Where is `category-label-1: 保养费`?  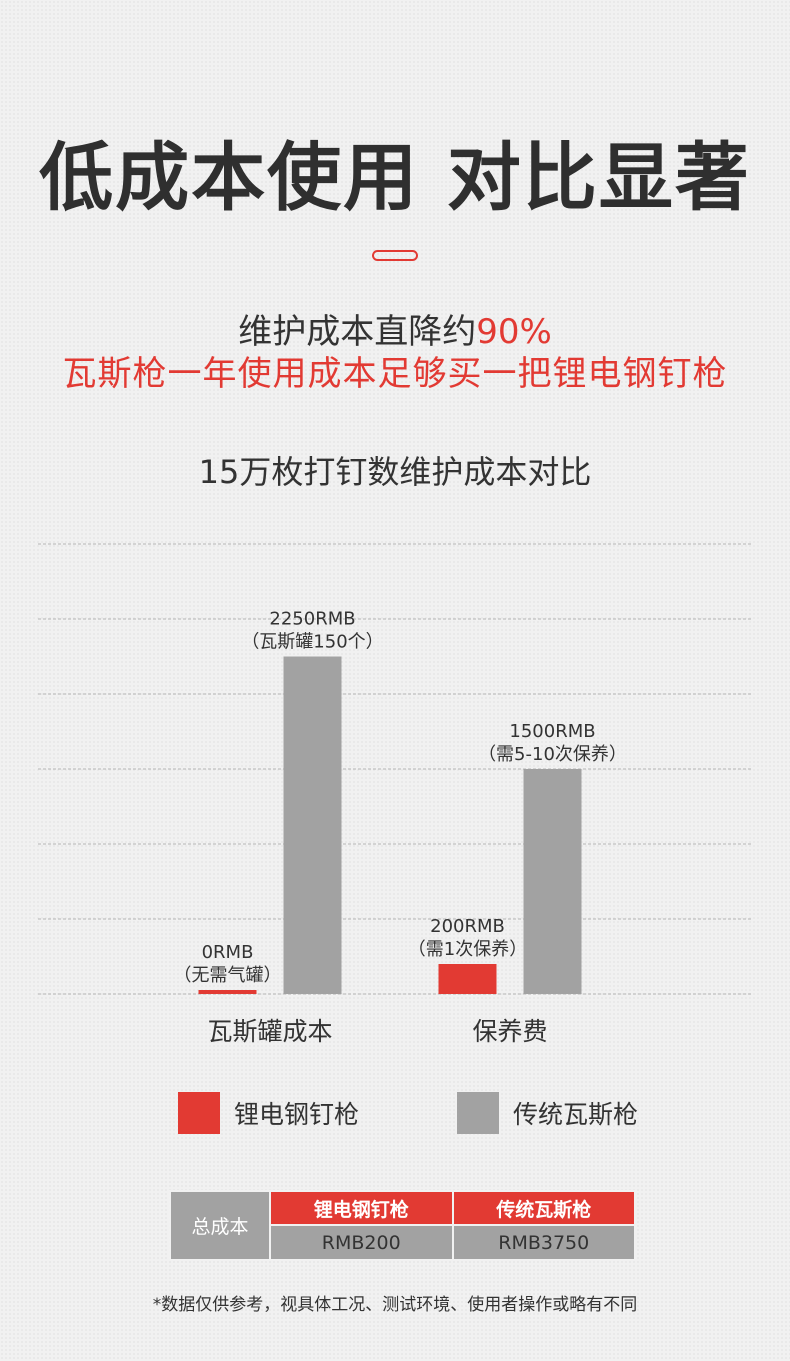 category-label-1: 保养费 is located at coordinates (509, 1031).